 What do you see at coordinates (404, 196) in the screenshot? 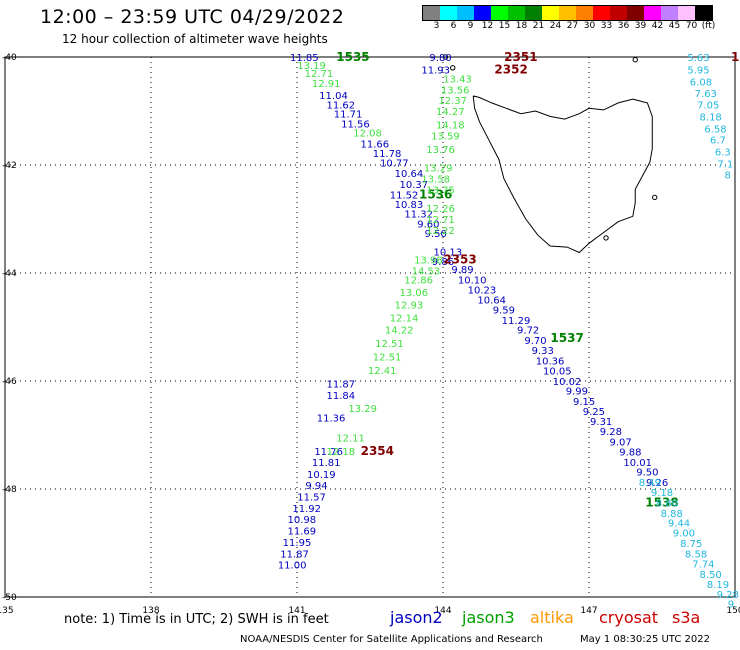
I see `swh-value-label: 11.52` at bounding box center [404, 196].